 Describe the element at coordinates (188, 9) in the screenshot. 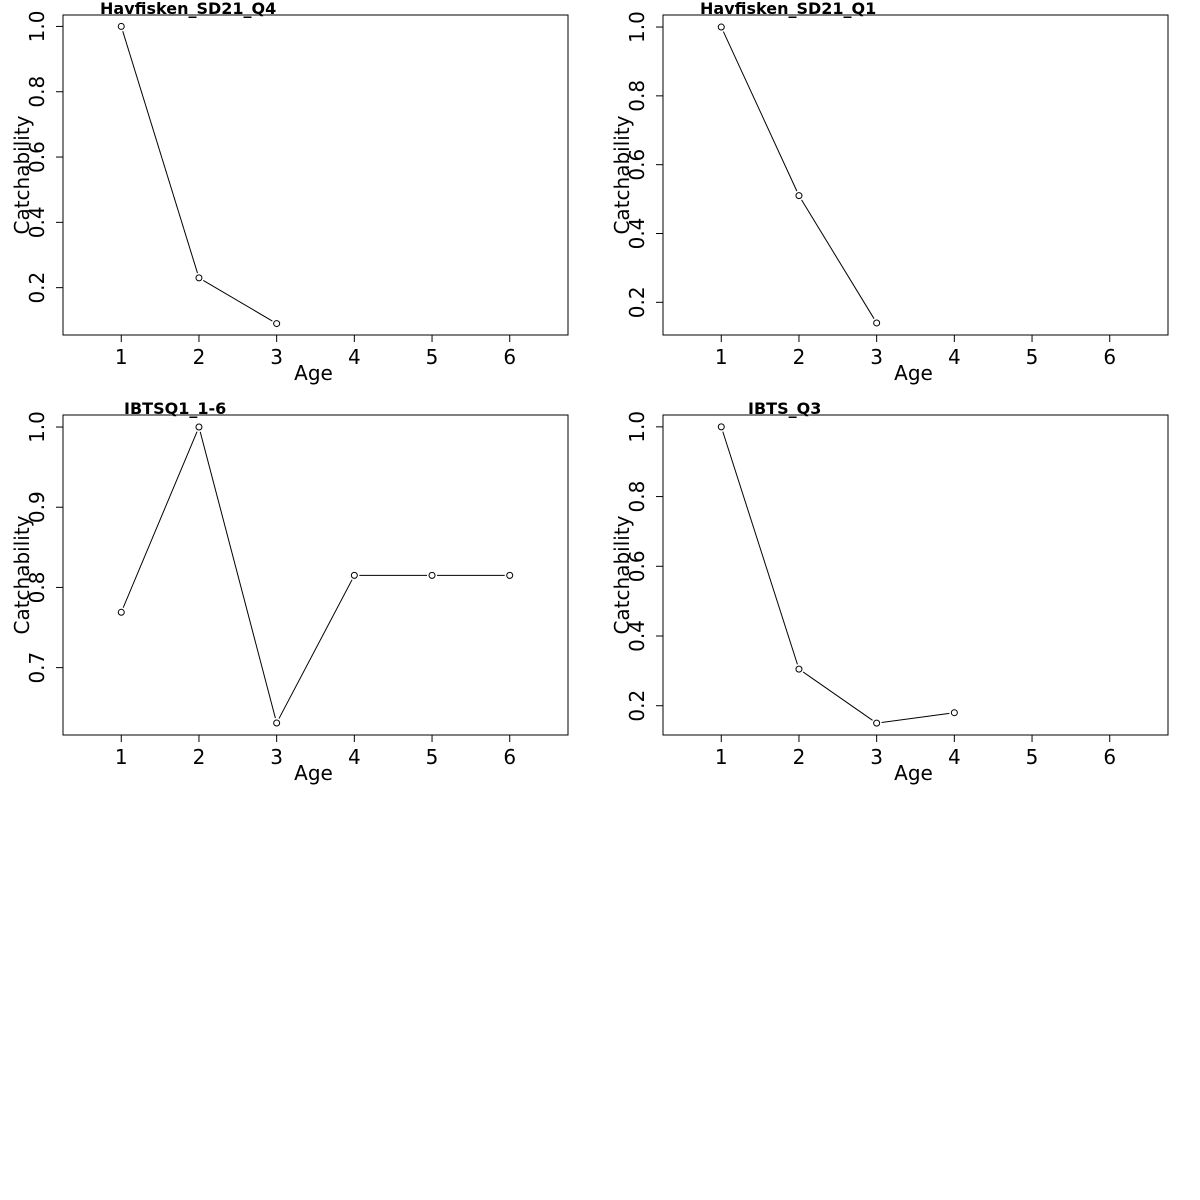

I see `panel-title: Havfisken_SD21_Q4` at that location.